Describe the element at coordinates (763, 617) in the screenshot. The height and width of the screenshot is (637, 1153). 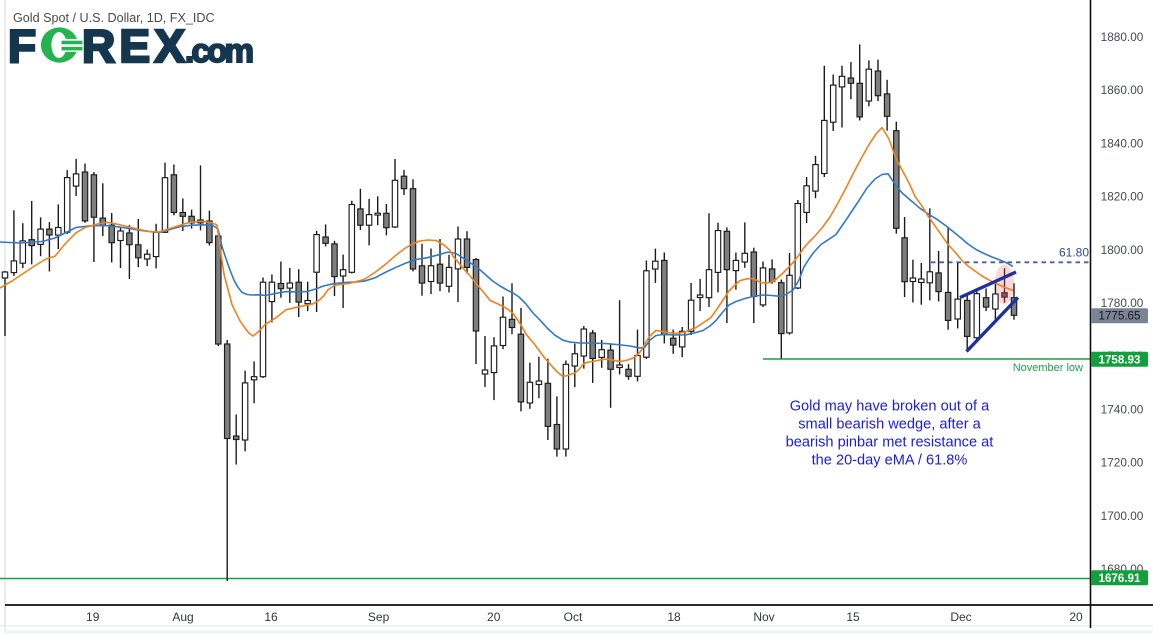
I see `svg-text: Nov` at that location.